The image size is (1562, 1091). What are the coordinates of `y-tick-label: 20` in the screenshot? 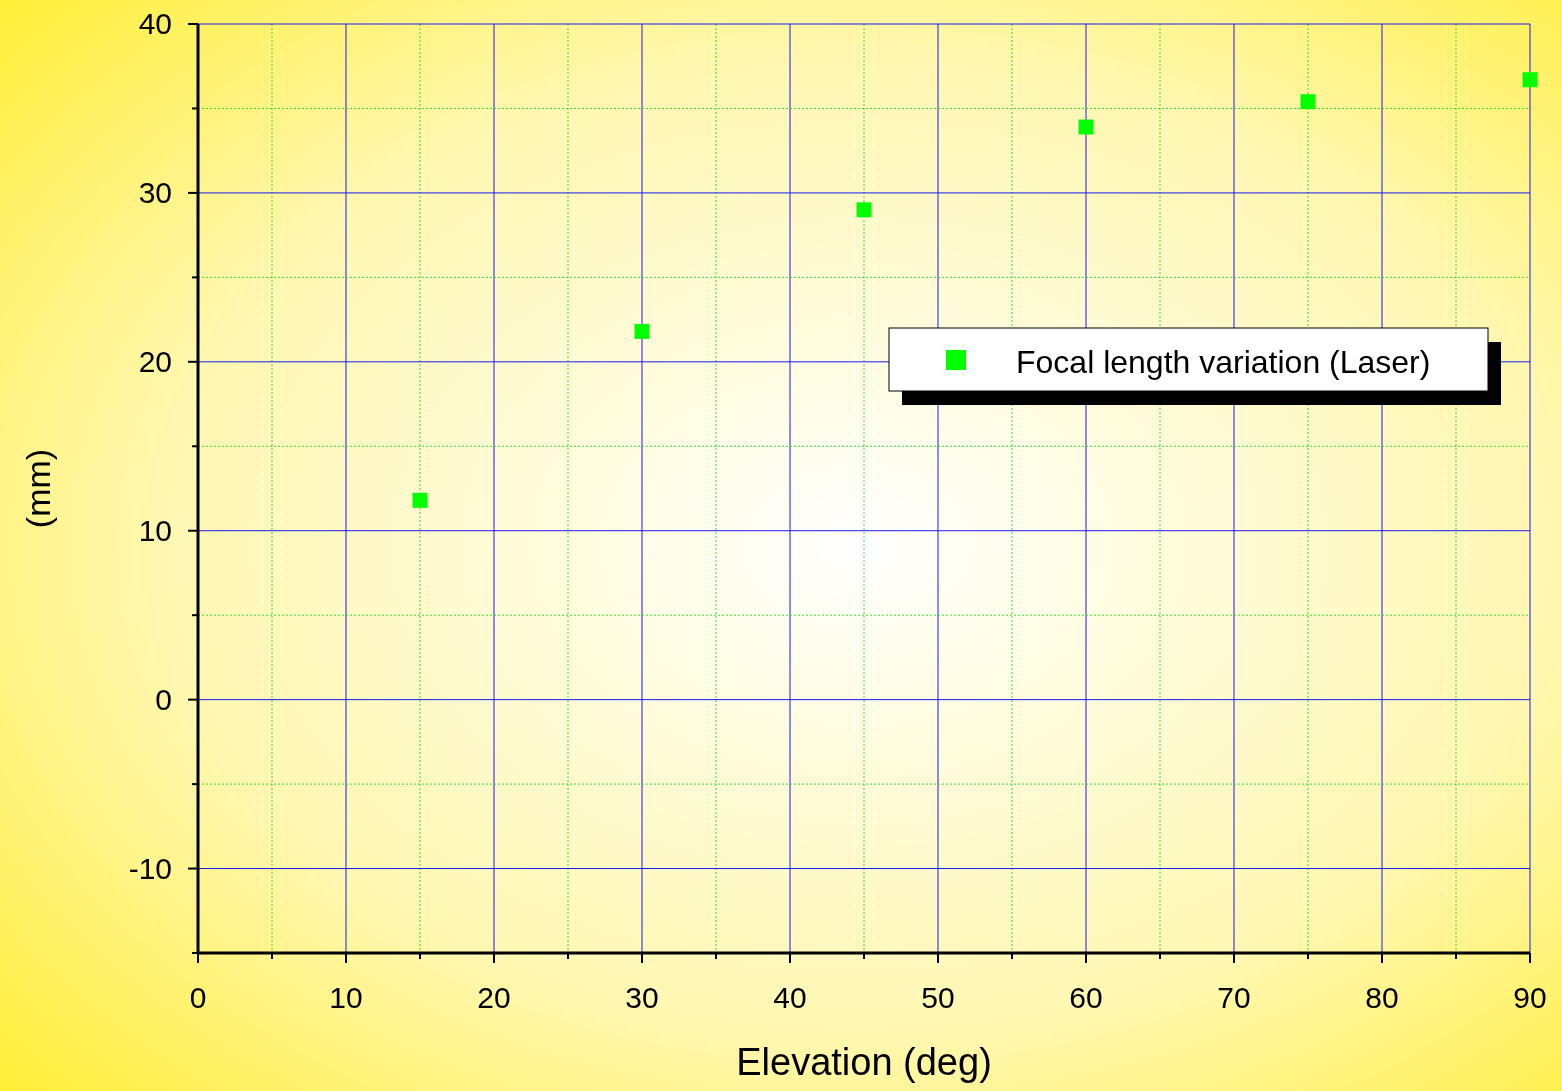 It's located at (155, 361).